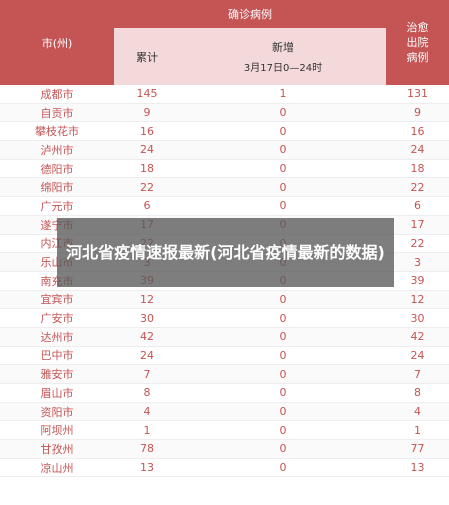 The image size is (449, 505). What do you see at coordinates (147, 449) in the screenshot?
I see `cumulative-cell: 78` at bounding box center [147, 449].